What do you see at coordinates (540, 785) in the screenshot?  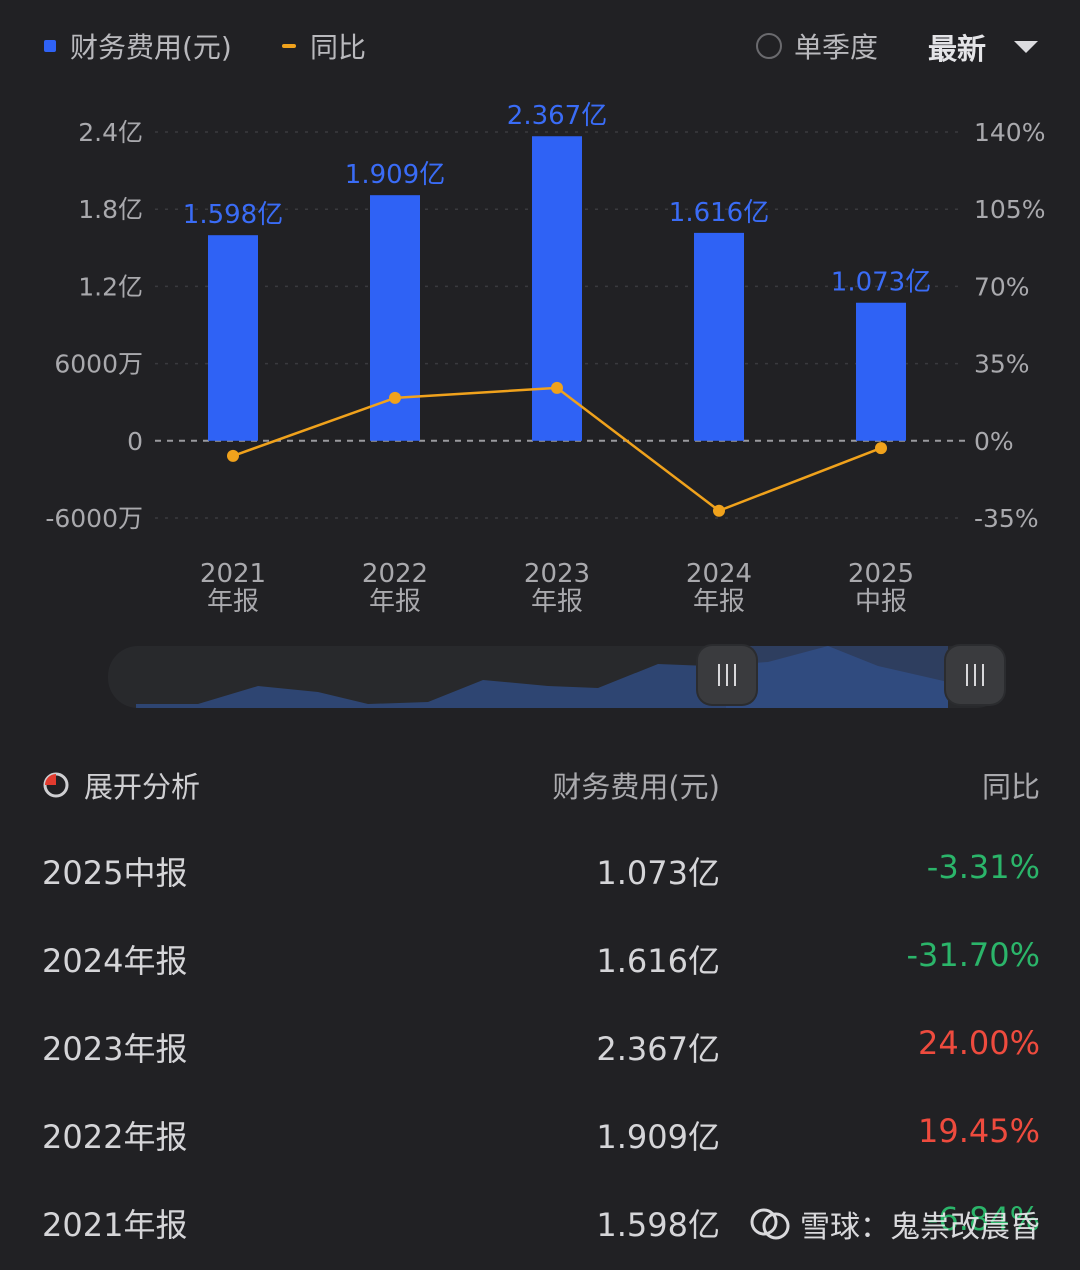 I see `table-header: 展开分析 财务费用(元) 同比` at bounding box center [540, 785].